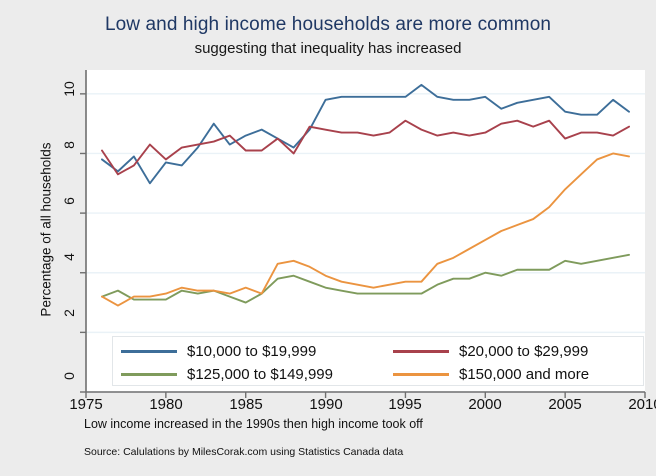 This screenshot has height=476, width=656. What do you see at coordinates (86, 404) in the screenshot?
I see `x-axis-tick-label: 1975` at bounding box center [86, 404].